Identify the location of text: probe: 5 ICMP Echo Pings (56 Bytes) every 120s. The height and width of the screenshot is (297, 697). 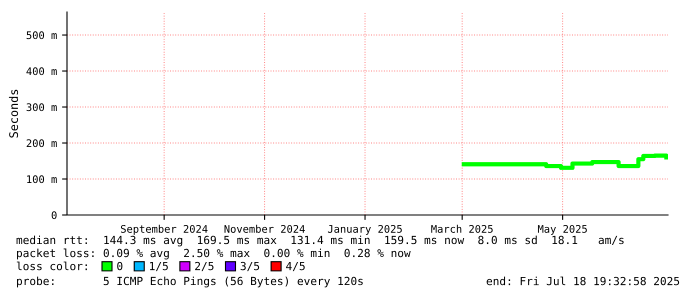
(190, 282).